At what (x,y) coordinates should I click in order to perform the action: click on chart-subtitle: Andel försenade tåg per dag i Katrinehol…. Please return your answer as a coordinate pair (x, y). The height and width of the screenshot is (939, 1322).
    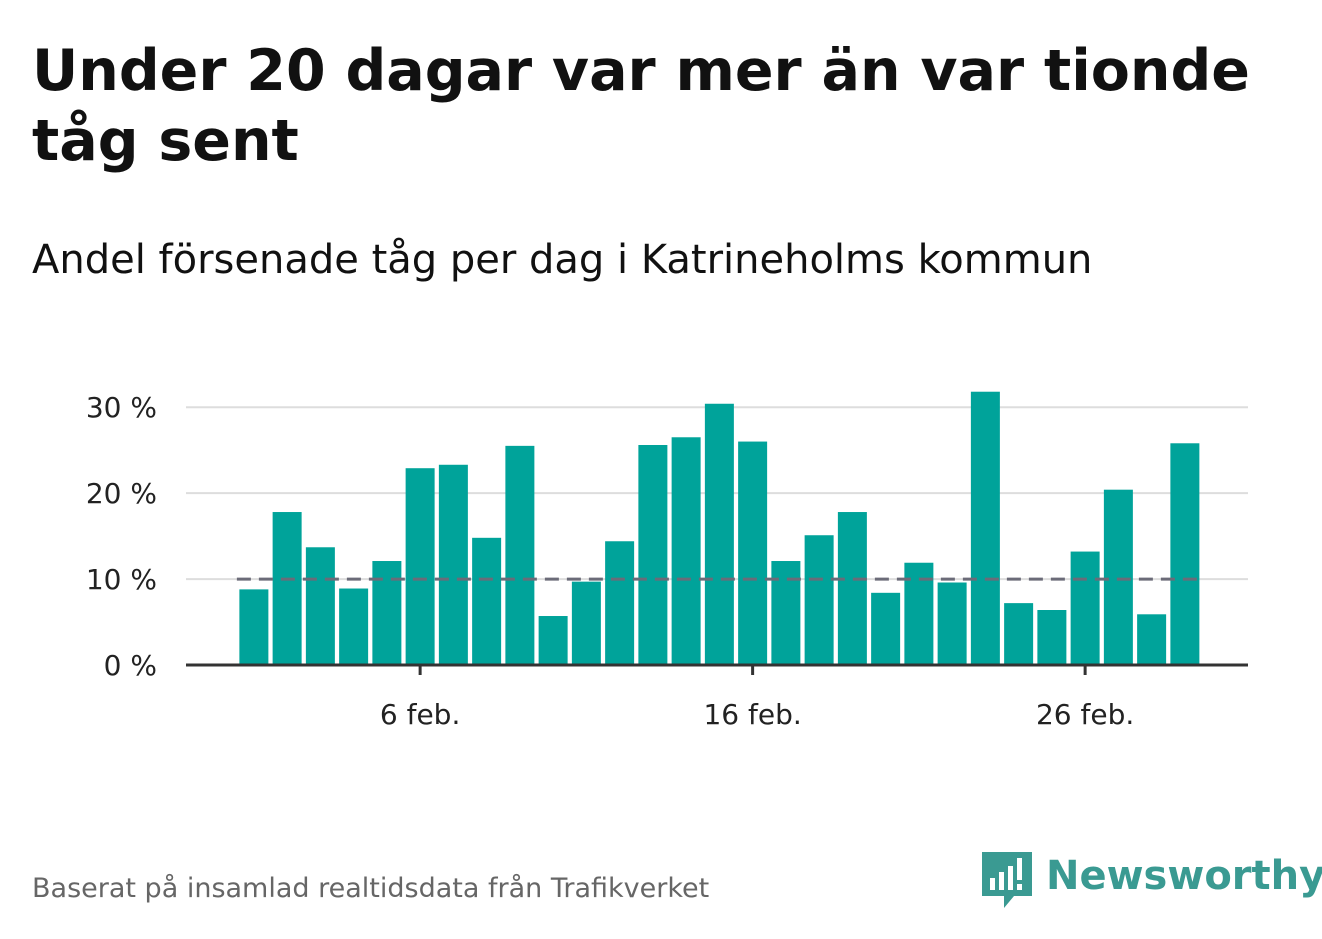
    Looking at the image, I should click on (562, 260).